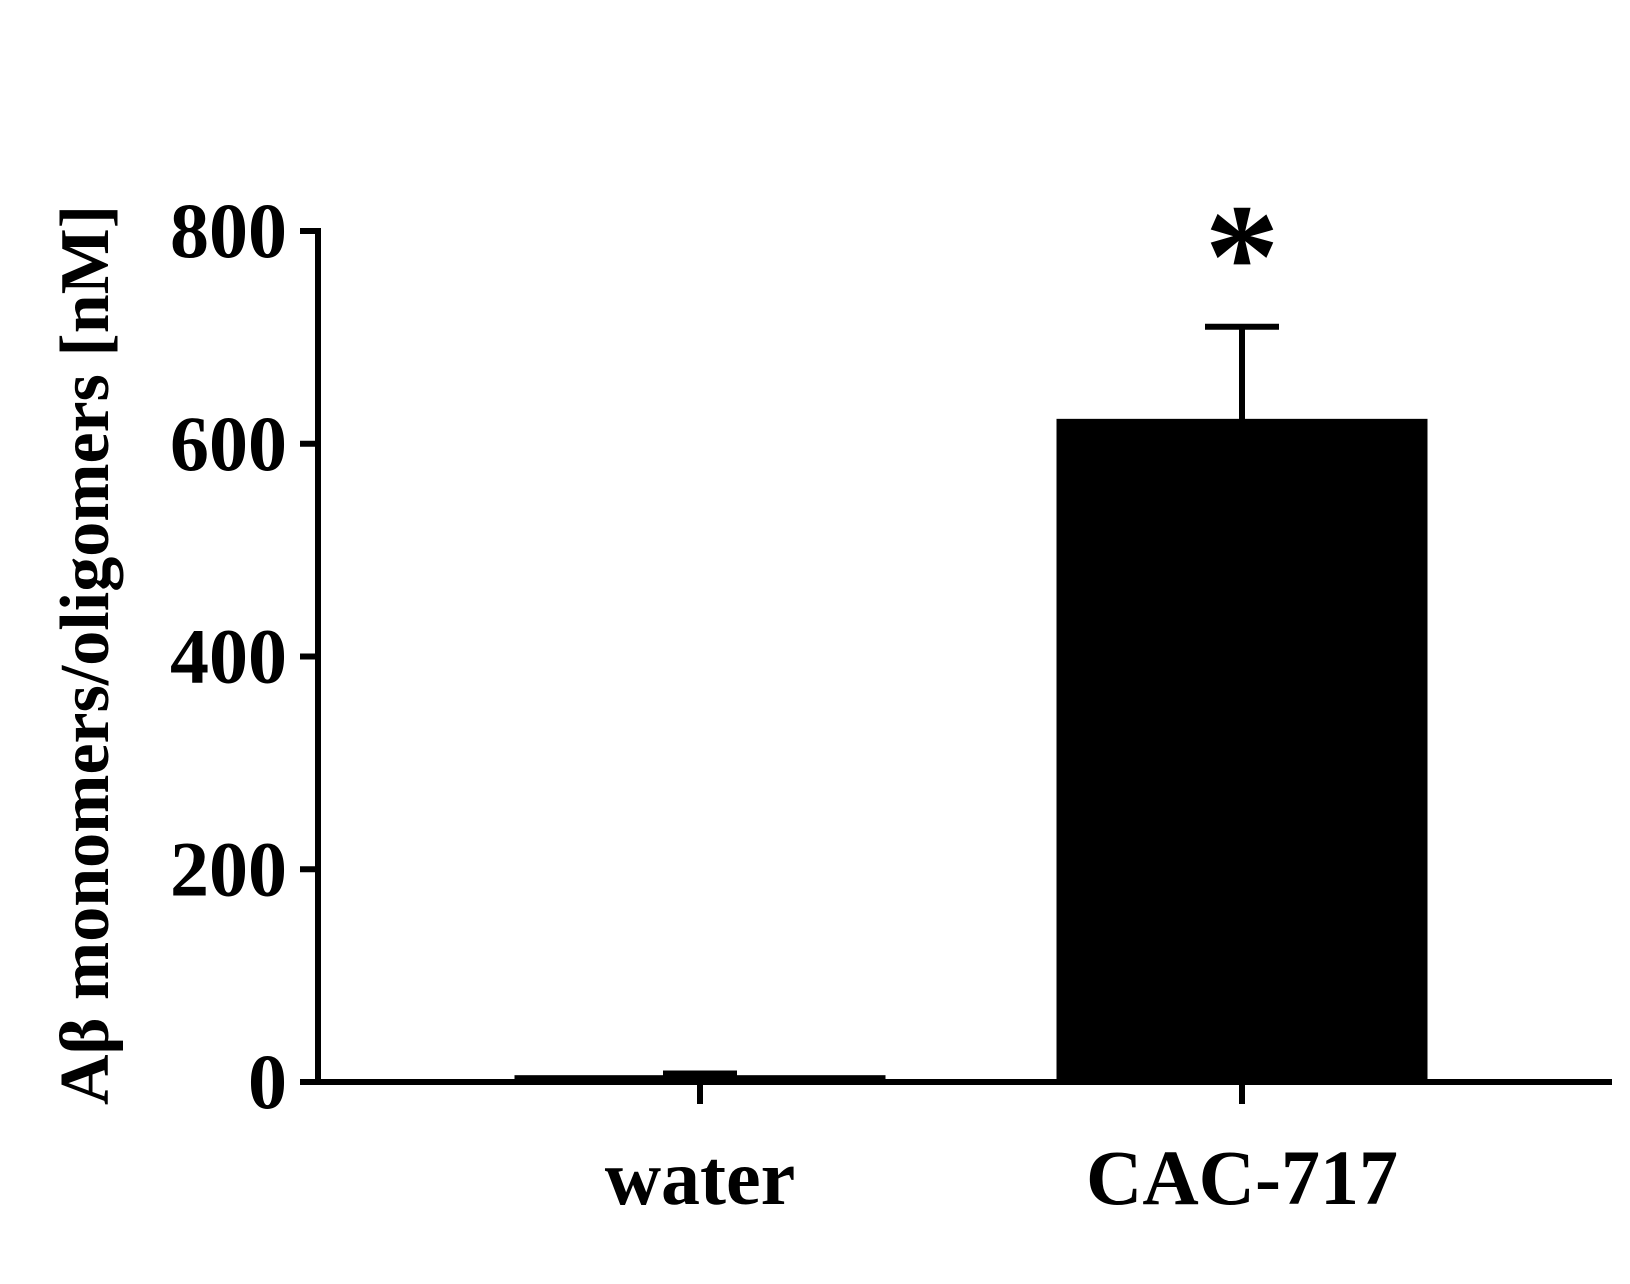 The image size is (1630, 1284). Describe the element at coordinates (85, 655) in the screenshot. I see `y-axis-label: Aβ monomers/oligomers [nM]` at that location.